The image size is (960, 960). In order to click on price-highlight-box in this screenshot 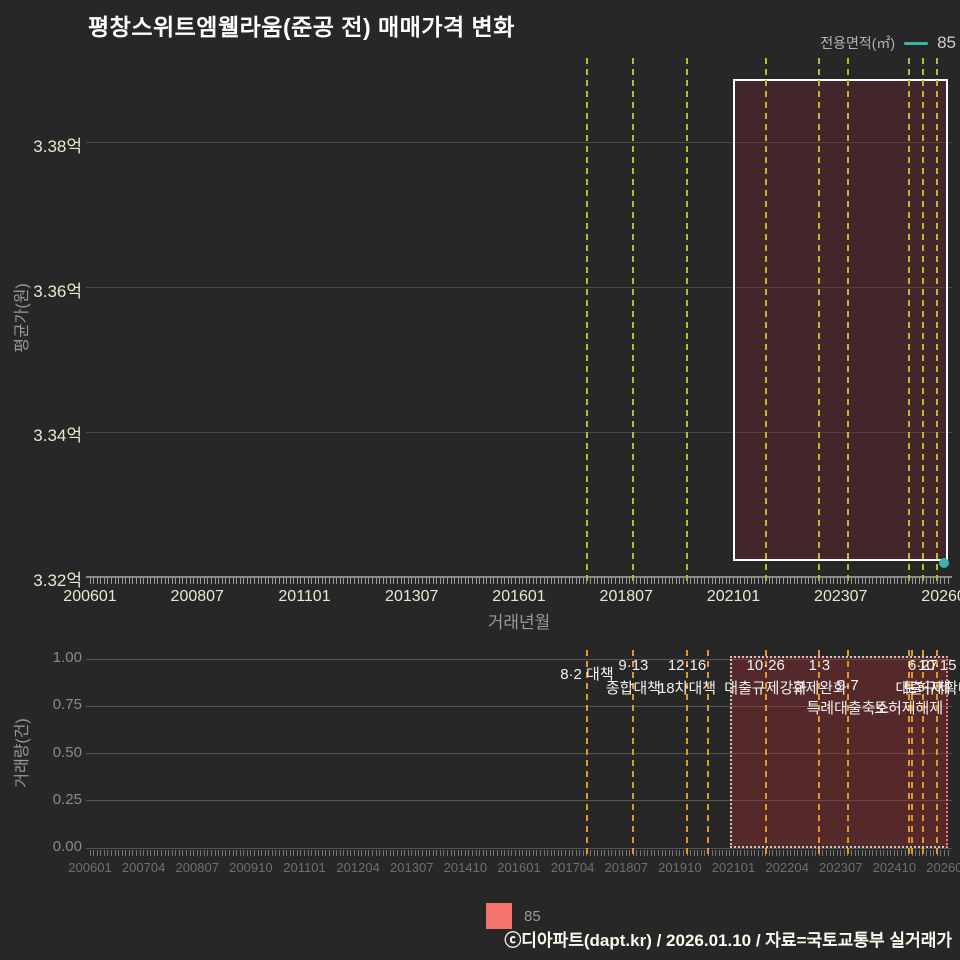, I will do `click(840, 320)`.